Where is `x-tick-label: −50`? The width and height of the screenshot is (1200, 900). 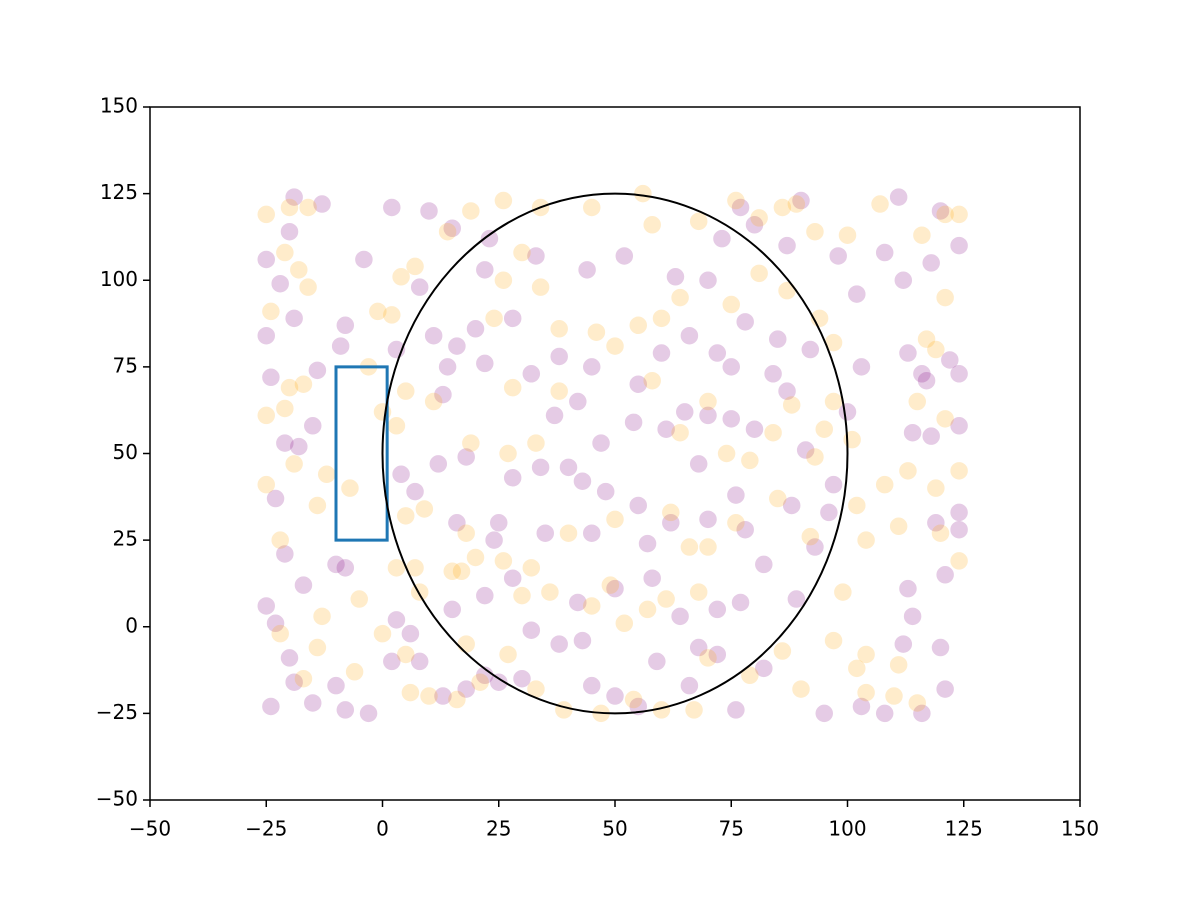 x-tick-label: −50 is located at coordinates (150, 829).